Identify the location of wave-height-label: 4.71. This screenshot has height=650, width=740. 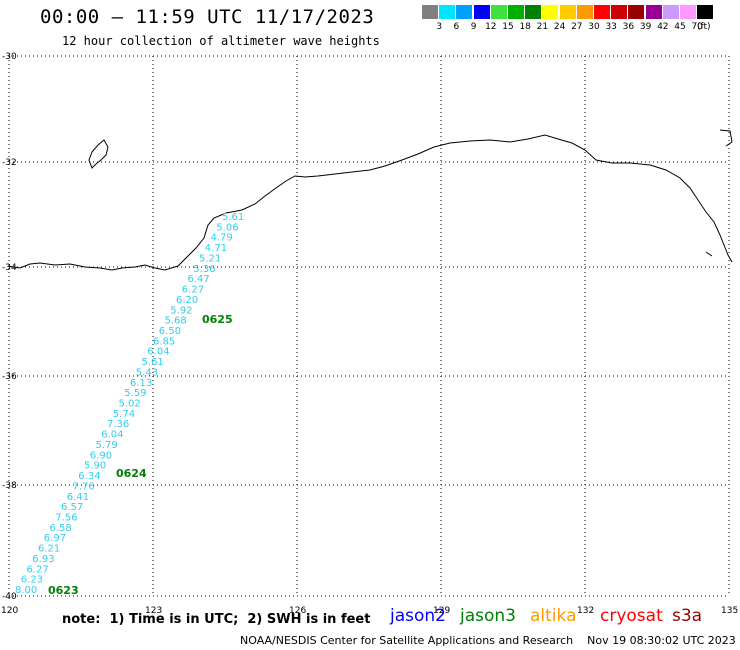
(216, 248).